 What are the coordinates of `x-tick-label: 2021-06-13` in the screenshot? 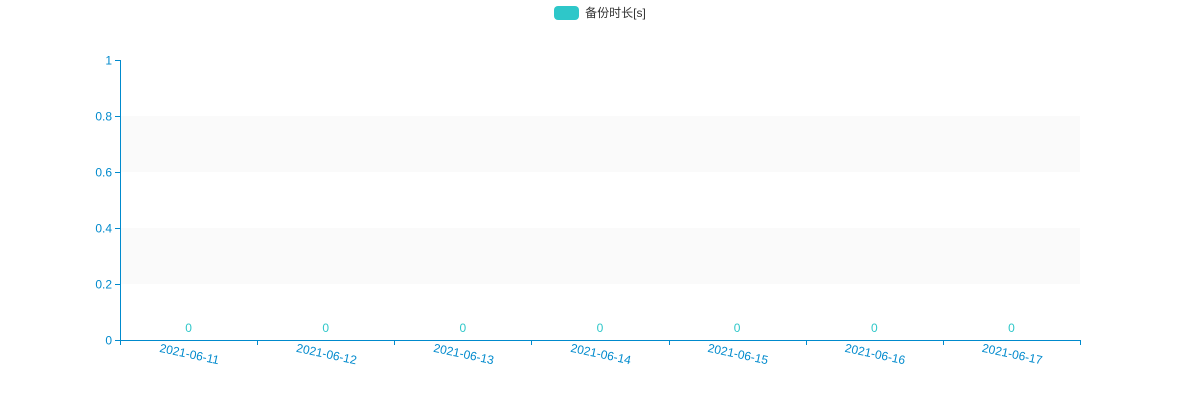 It's located at (463, 354).